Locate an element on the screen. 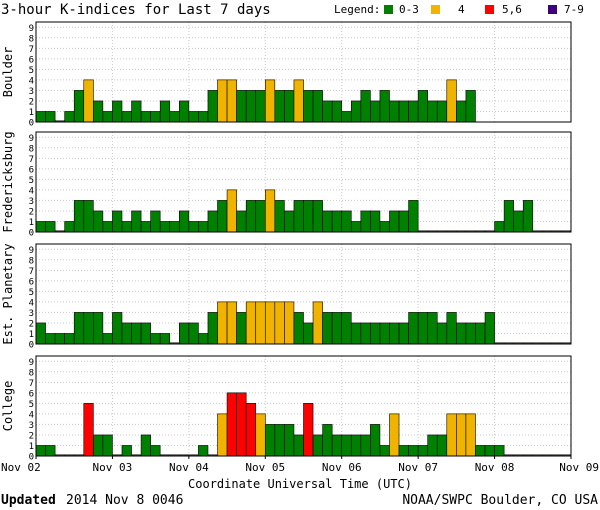 The width and height of the screenshot is (600, 510). y-tick-label: 6 is located at coordinates (31, 282).